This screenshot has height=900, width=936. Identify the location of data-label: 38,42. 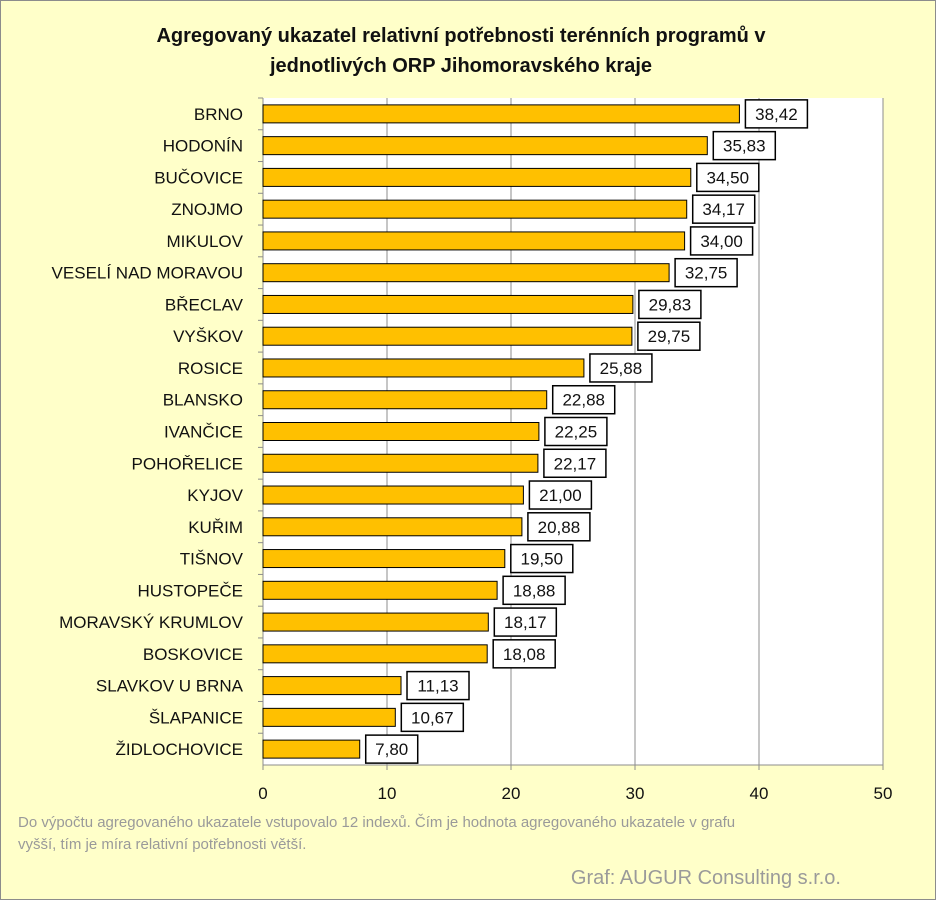
(776, 114).